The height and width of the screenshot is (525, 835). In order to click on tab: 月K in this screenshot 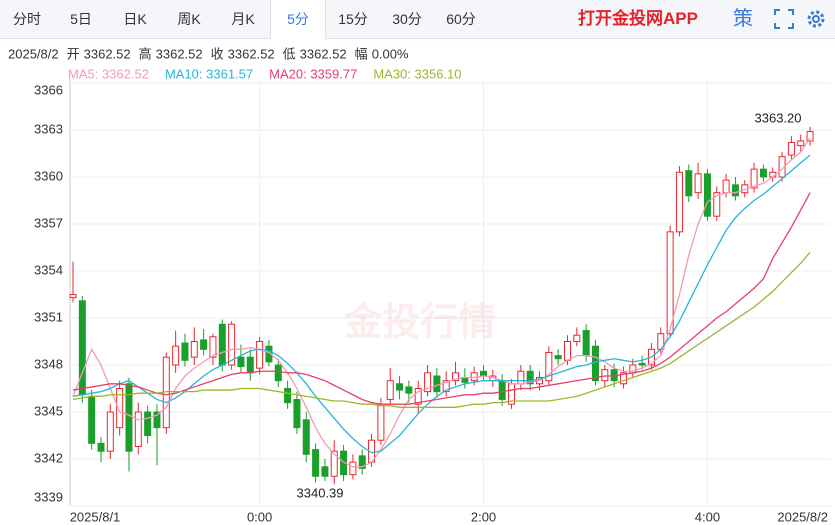, I will do `click(243, 19)`.